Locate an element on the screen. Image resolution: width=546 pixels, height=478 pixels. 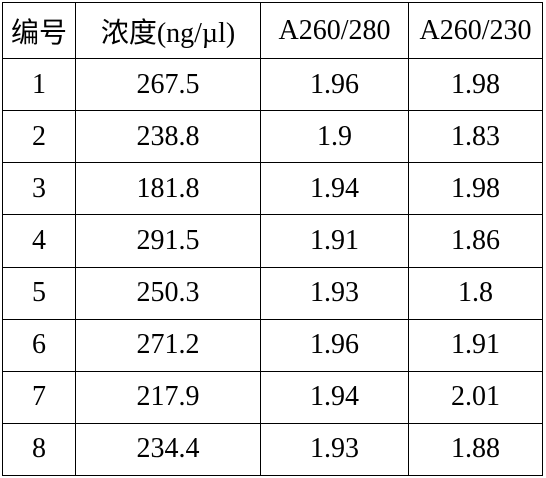
table-cell: 1.8 is located at coordinates (475, 293).